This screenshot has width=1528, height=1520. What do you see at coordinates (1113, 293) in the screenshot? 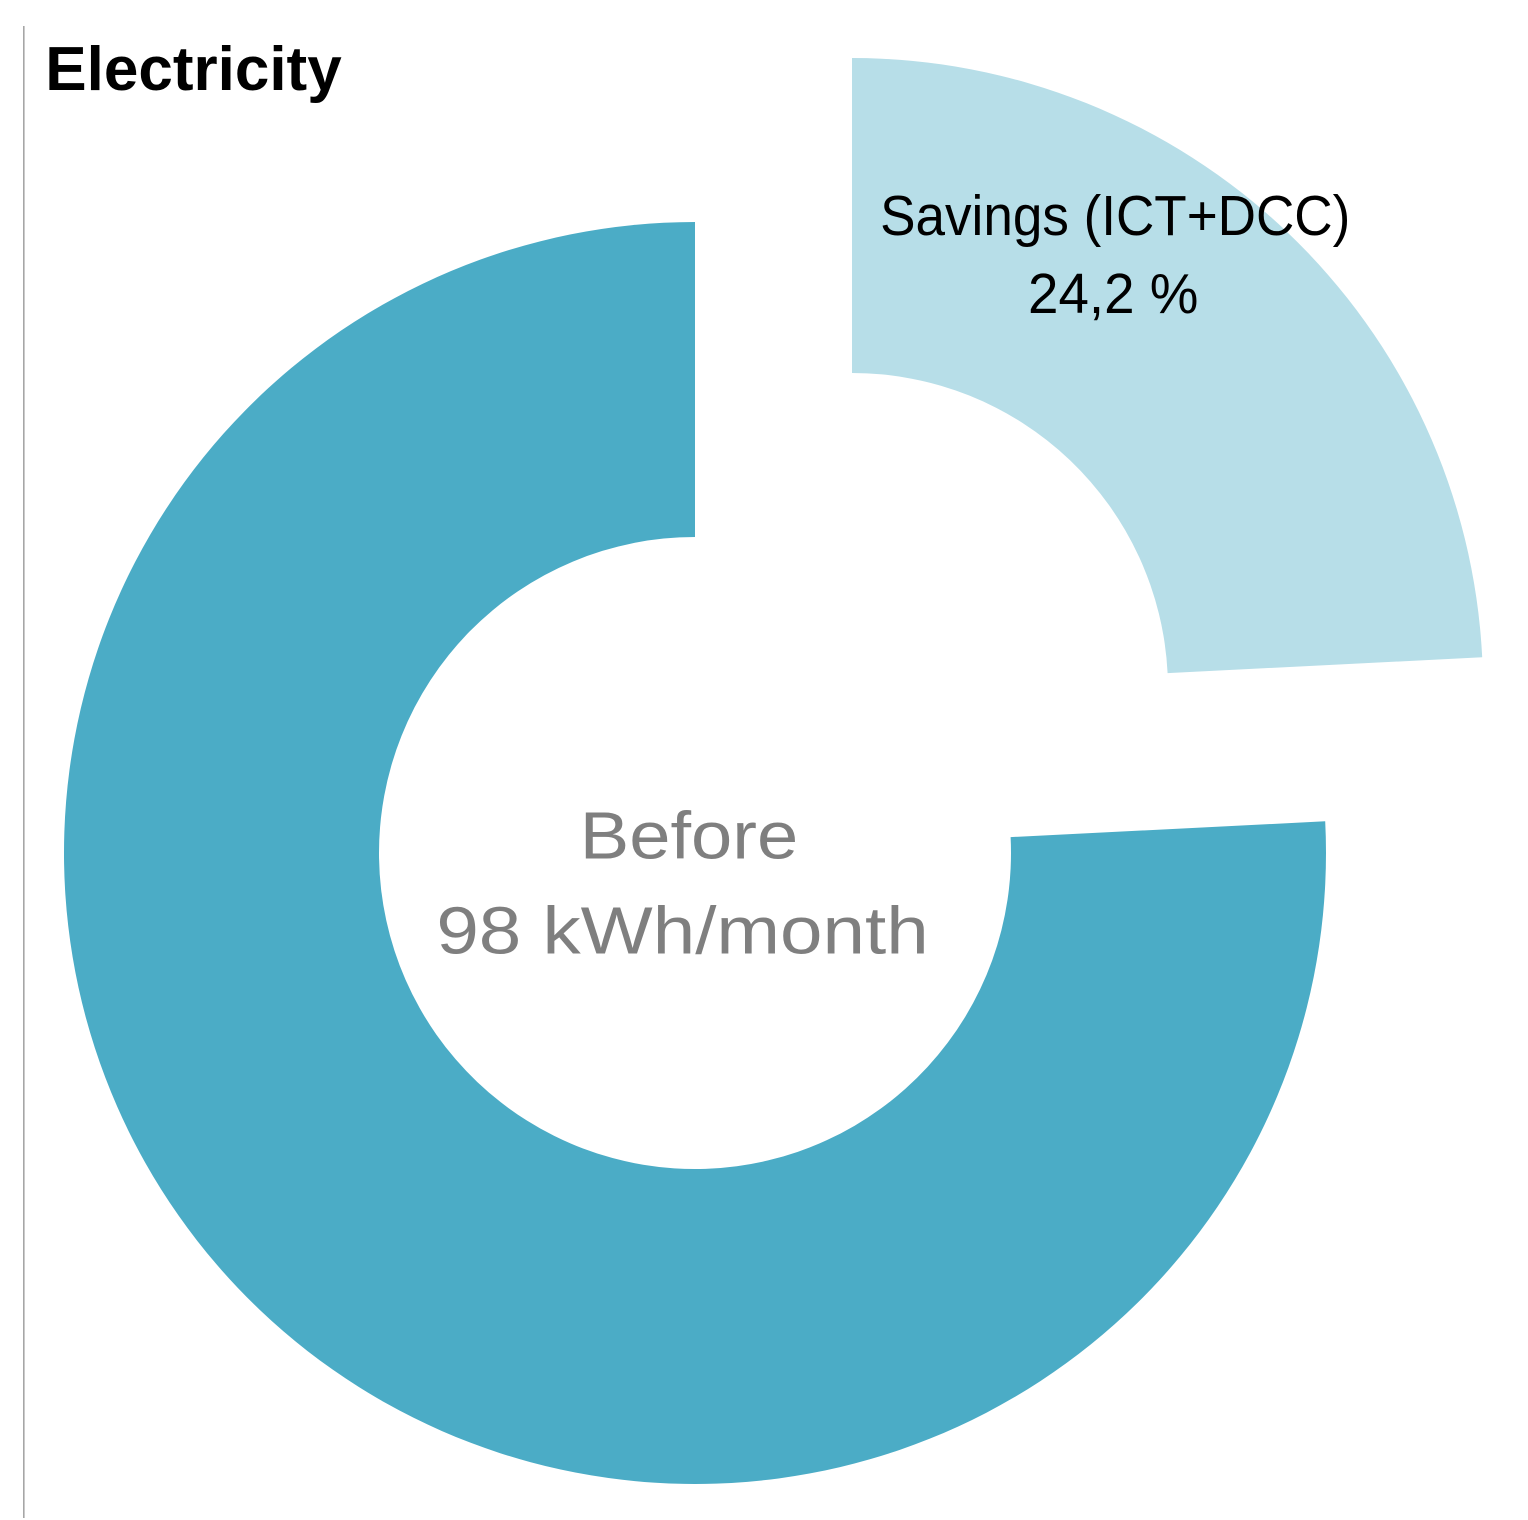
I see `svg-text: 24,2 %` at bounding box center [1113, 293].